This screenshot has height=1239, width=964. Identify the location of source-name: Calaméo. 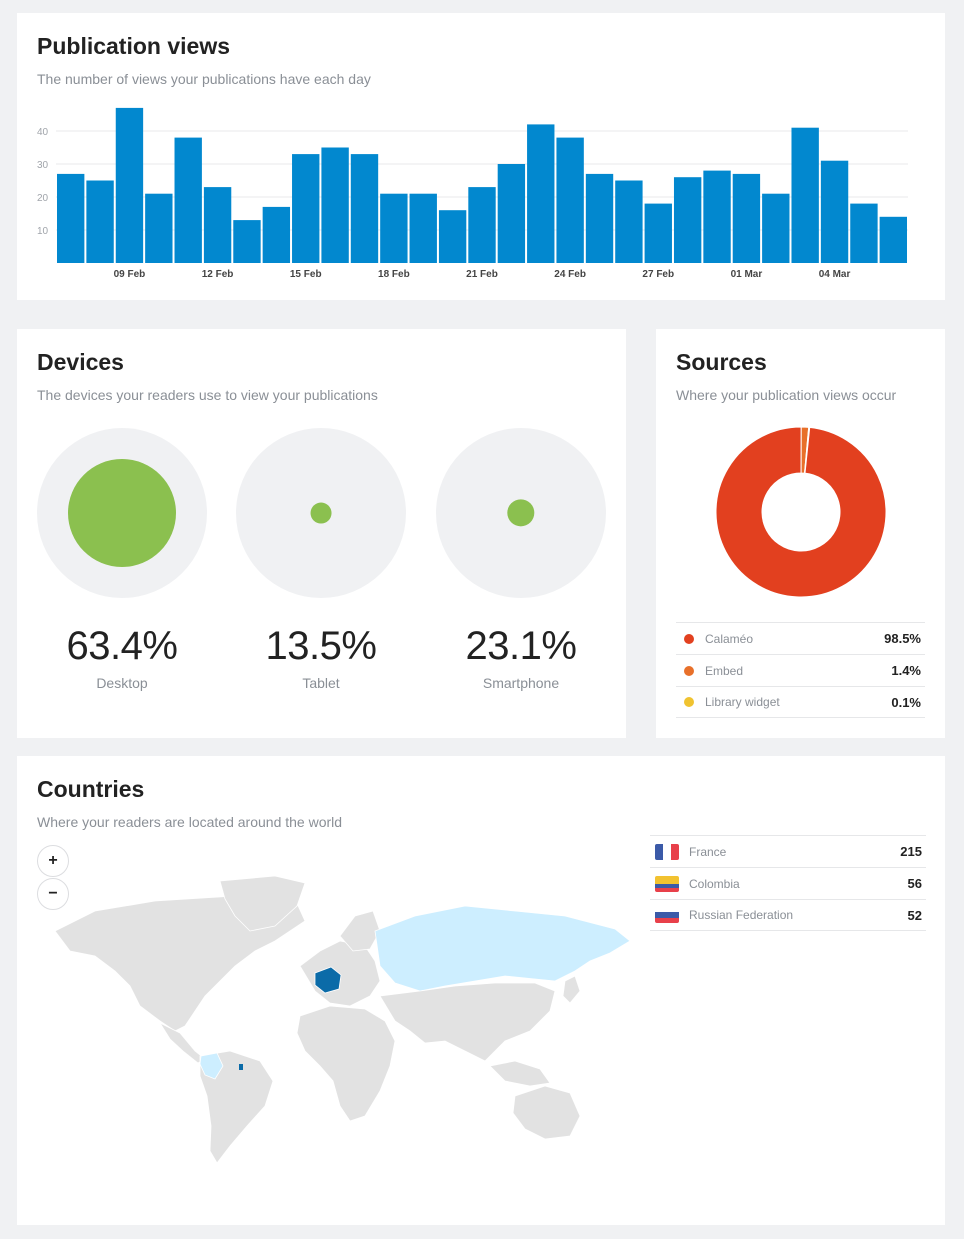
(729, 638).